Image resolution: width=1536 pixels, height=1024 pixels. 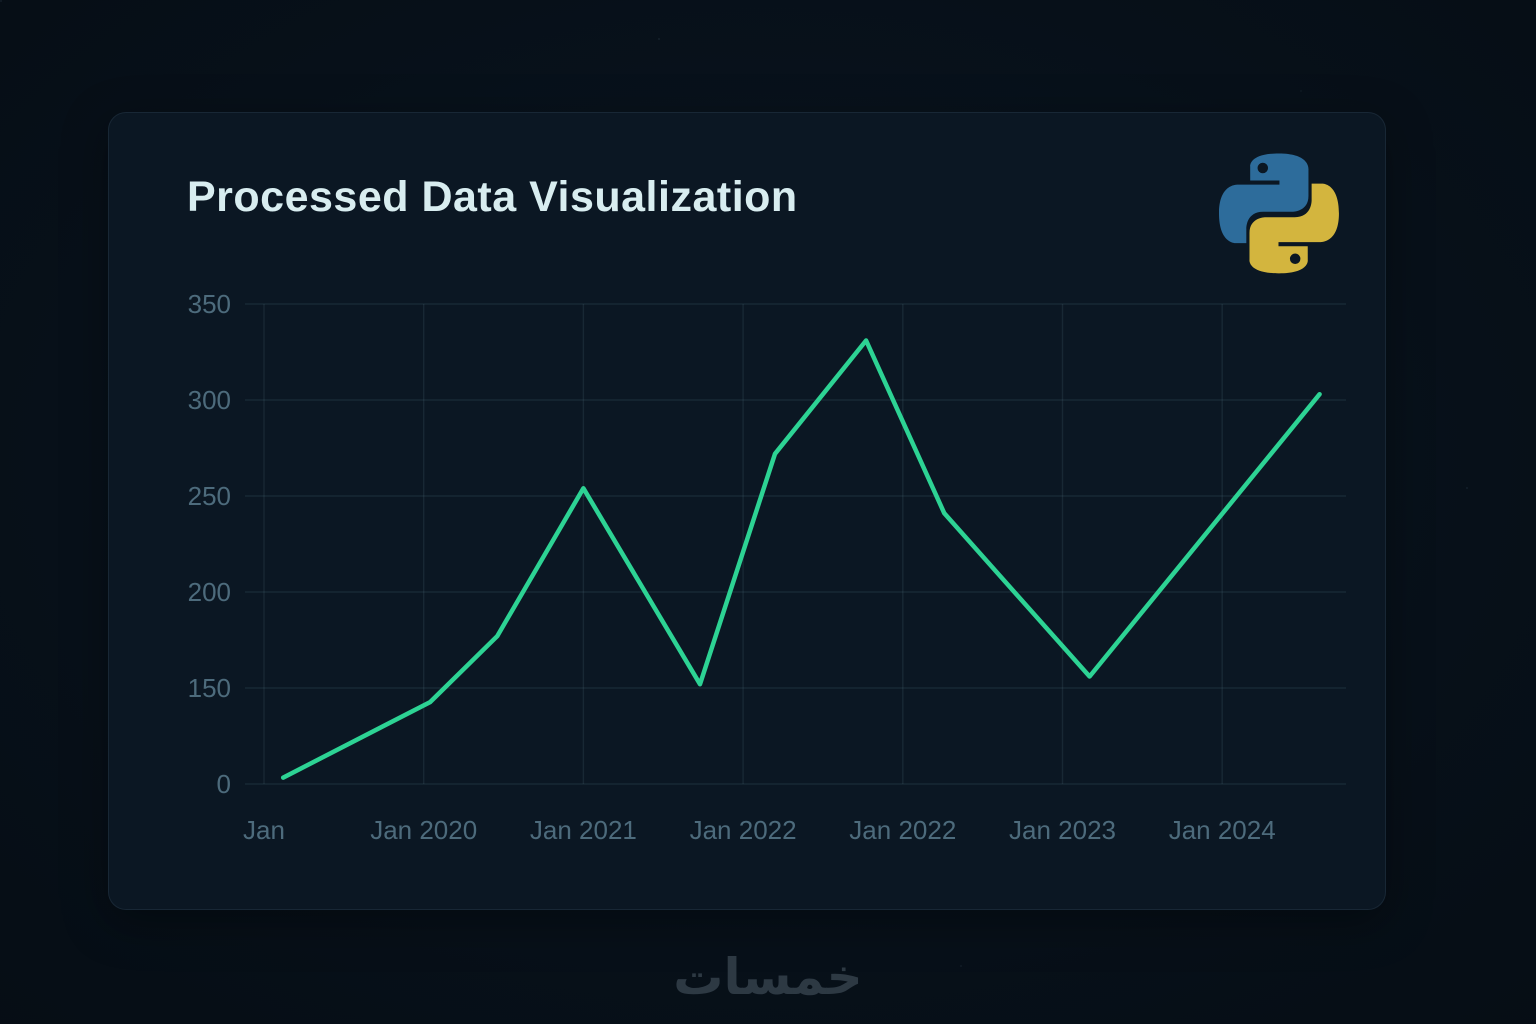 What do you see at coordinates (492, 197) in the screenshot?
I see `chart-title: Processed Data Visualization` at bounding box center [492, 197].